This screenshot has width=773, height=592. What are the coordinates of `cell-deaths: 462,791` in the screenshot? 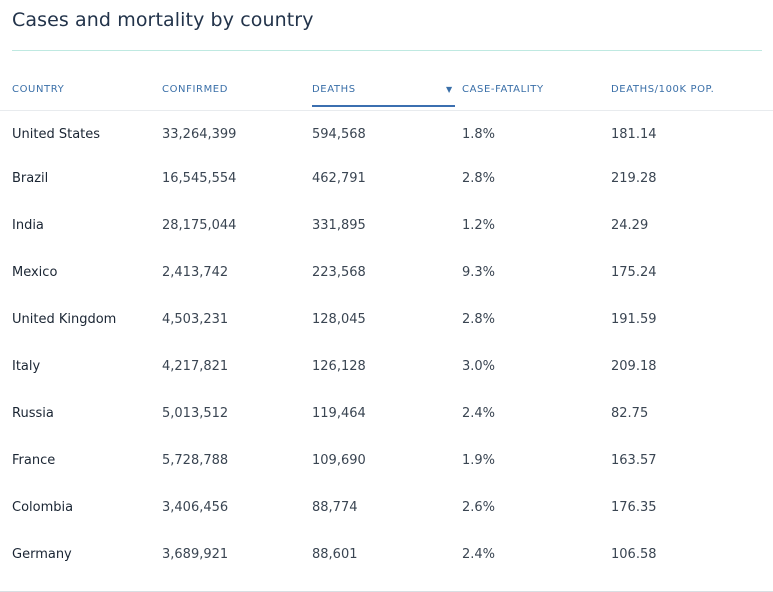 It's located at (339, 178).